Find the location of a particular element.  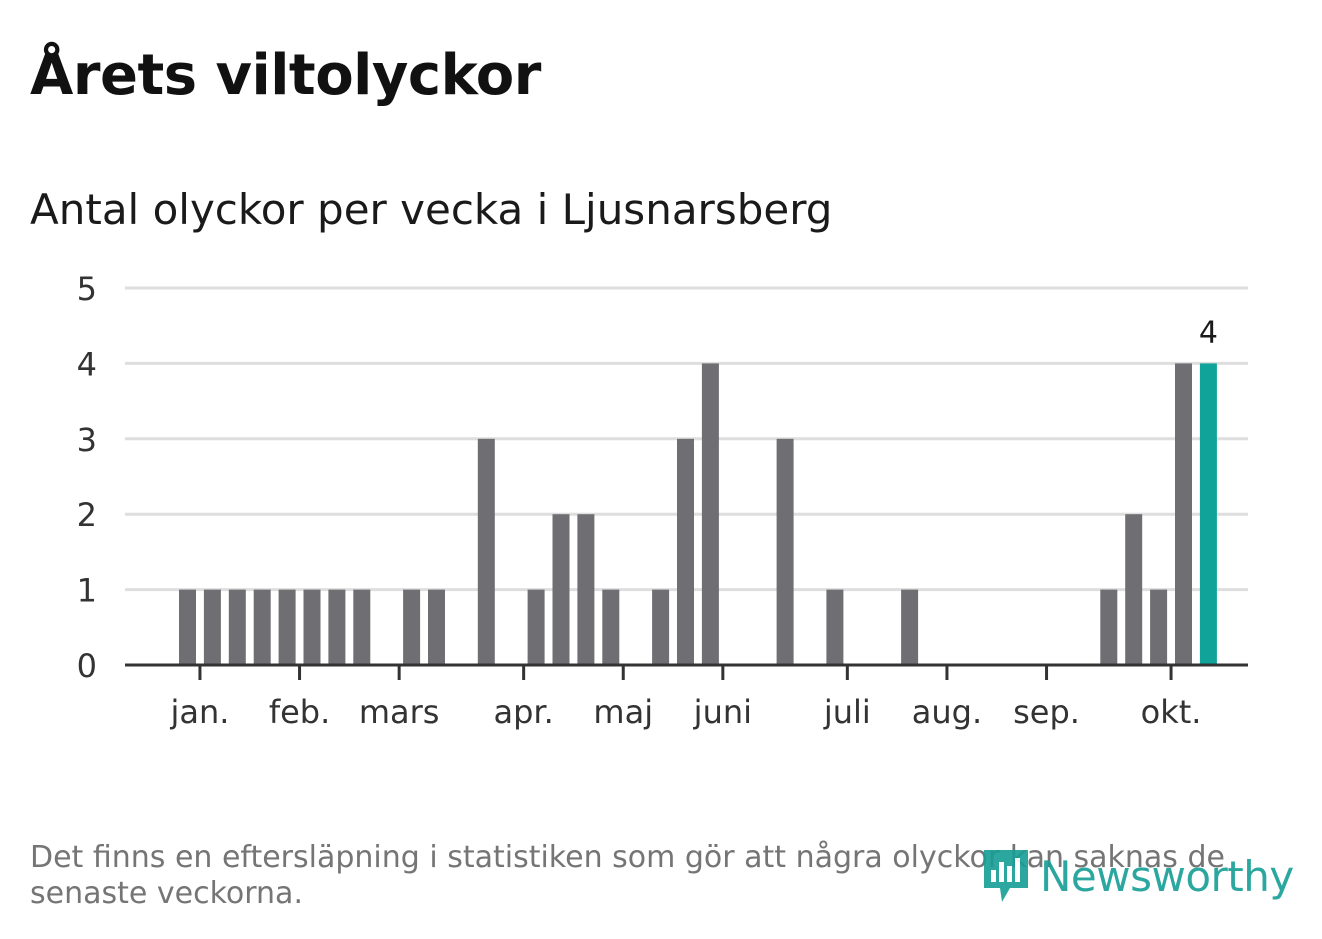

newsworthy-logo: Newsworthy is located at coordinates (1137, 876).